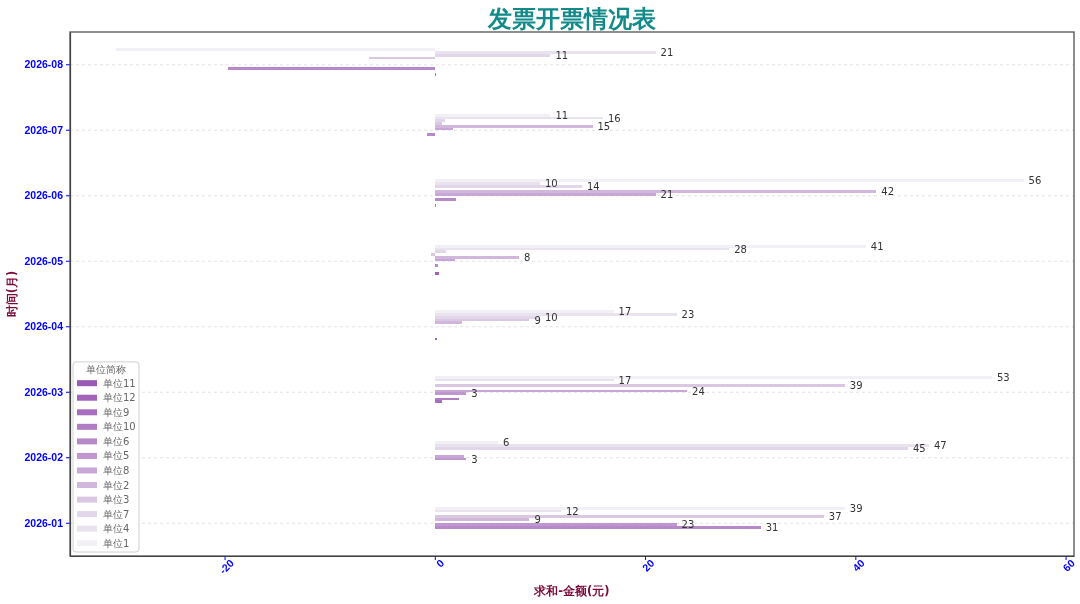 This screenshot has width=1080, height=604. Describe the element at coordinates (116, 470) in the screenshot. I see `legend-label: 单位8` at that location.